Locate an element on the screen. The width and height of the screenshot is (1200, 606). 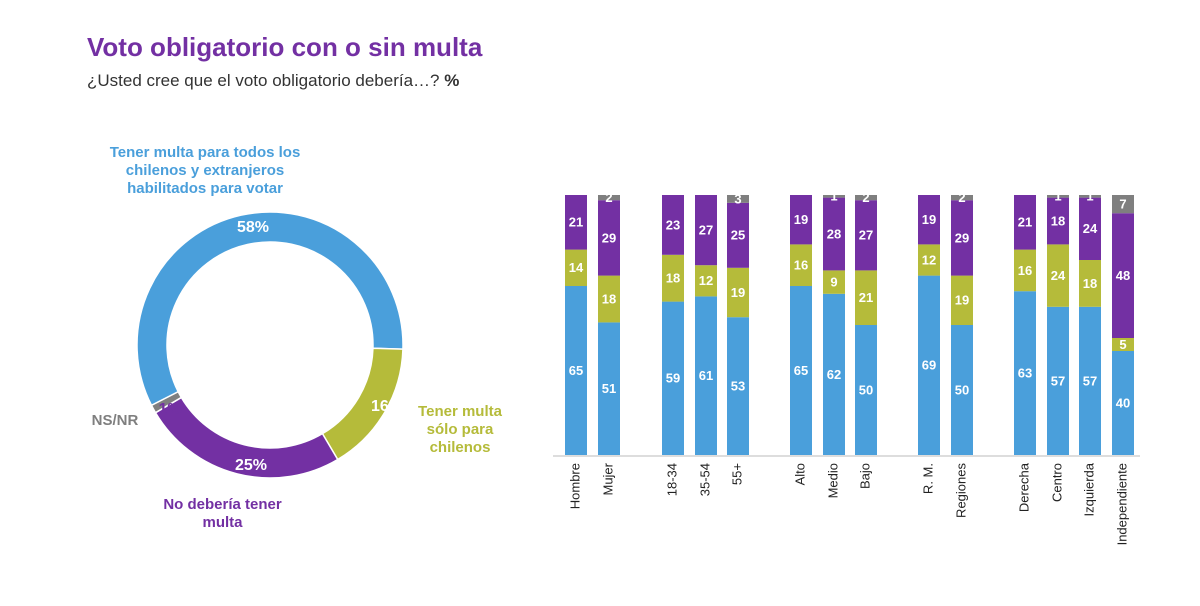
x-tick-label: 35-54 is located at coordinates (704, 479).